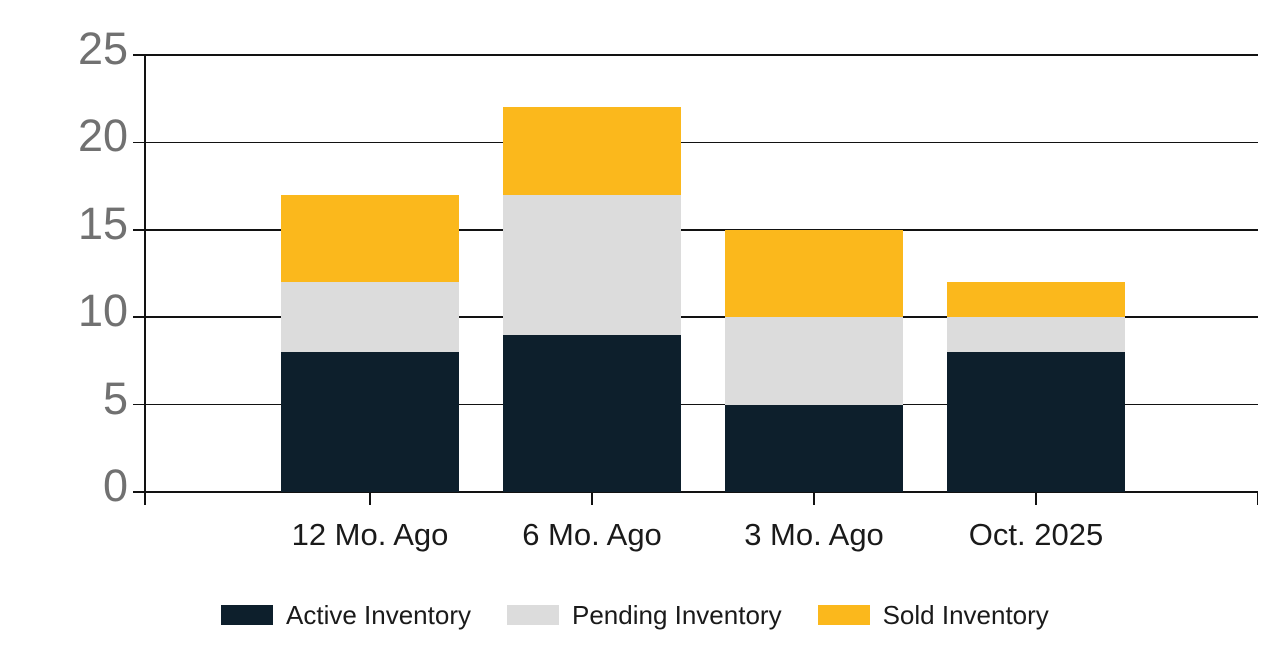  Describe the element at coordinates (102, 223) in the screenshot. I see `y-axis-tick-label: 15` at that location.